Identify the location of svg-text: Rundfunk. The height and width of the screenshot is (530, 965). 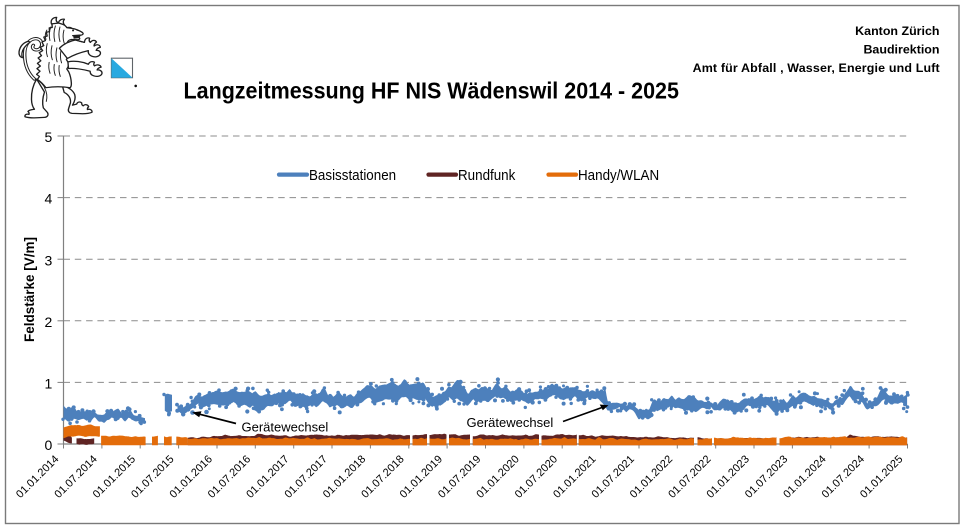
(487, 175).